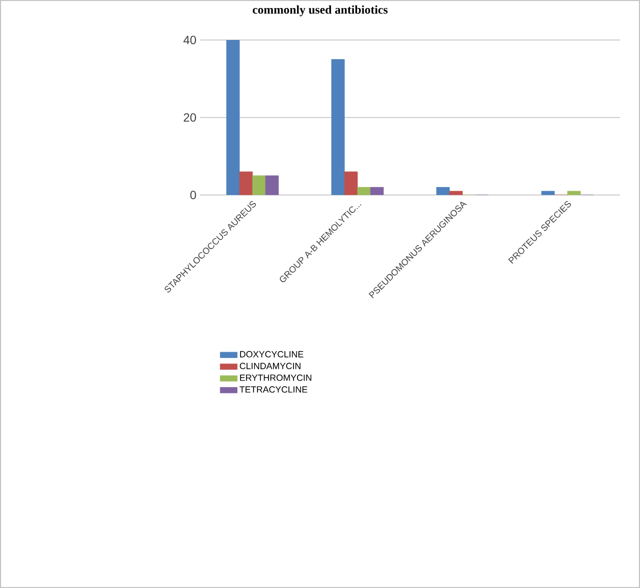  I want to click on legend-label: CLINDAMYCIN, so click(270, 366).